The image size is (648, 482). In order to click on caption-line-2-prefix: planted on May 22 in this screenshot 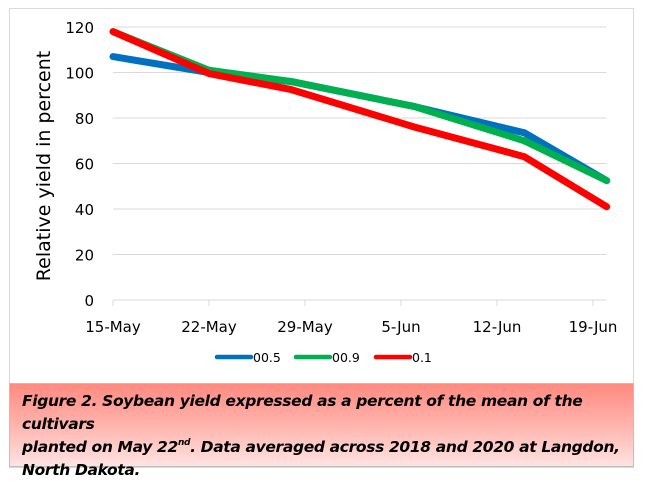, I will do `click(100, 447)`.